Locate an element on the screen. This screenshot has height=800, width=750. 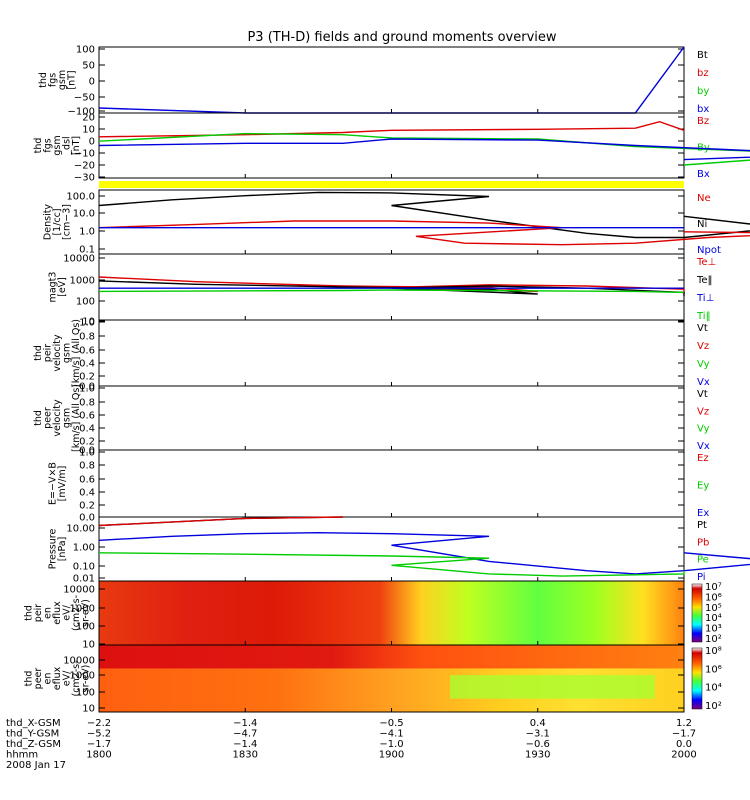
x-tick-label: 1800 is located at coordinates (98, 755).